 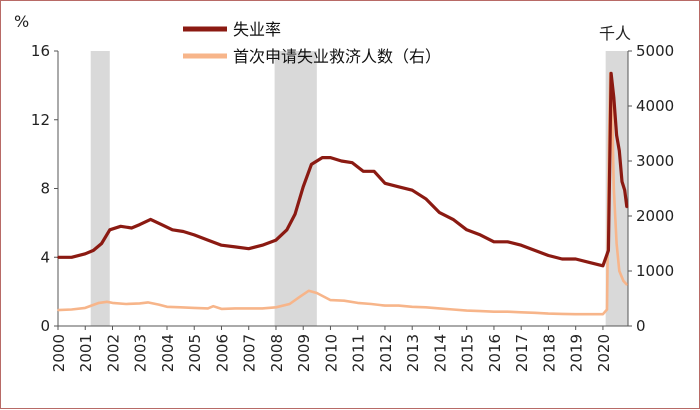 I want to click on x-tick-label-2007: 2007, so click(x=250, y=353).